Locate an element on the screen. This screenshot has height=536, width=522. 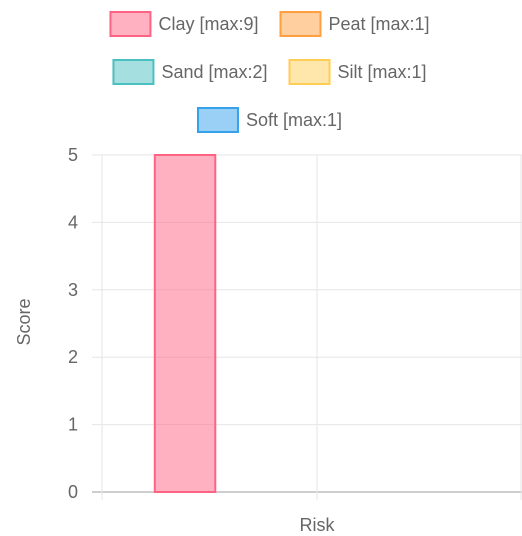
legend-label: Sand [max:2] is located at coordinates (214, 72).